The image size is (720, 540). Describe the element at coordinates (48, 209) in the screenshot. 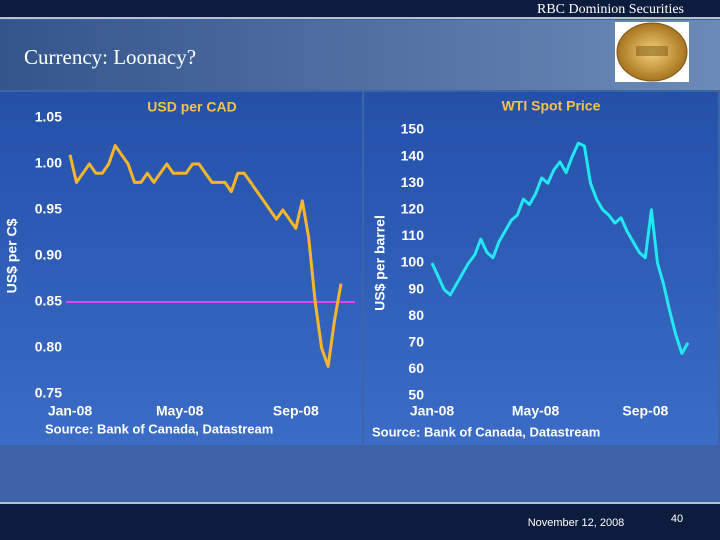

I see `y-tick-label: 0.95` at that location.